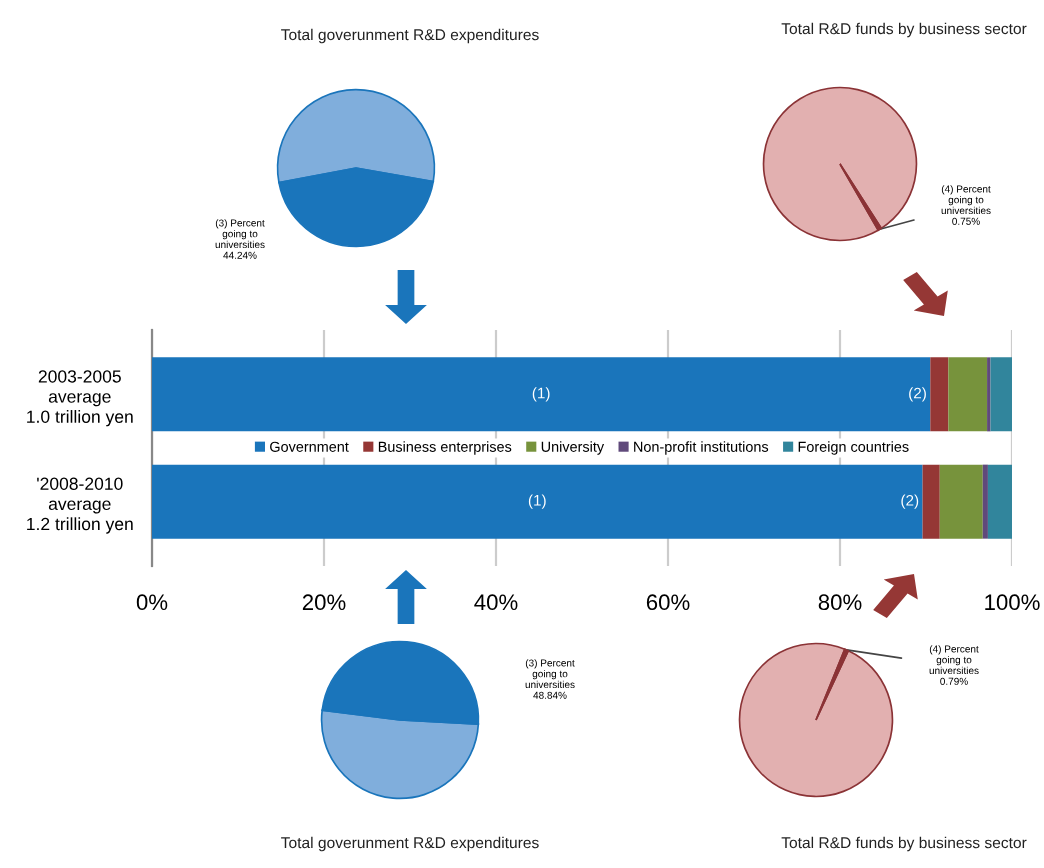 The width and height of the screenshot is (1044, 868). I want to click on x-tick-label: 0%, so click(152, 602).